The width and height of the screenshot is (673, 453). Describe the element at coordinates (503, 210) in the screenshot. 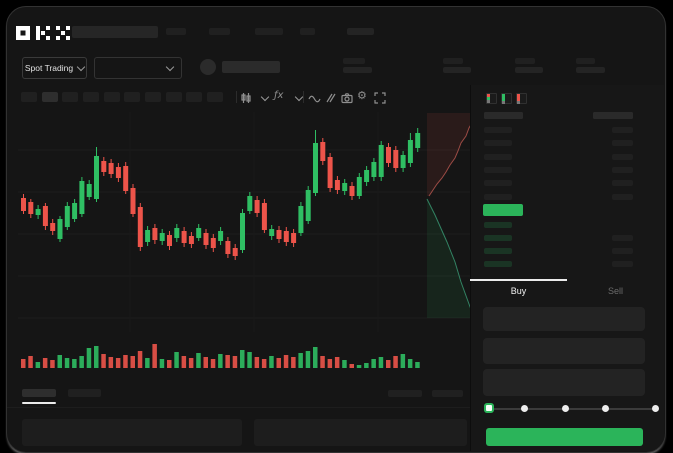

I see `last-price-bar` at that location.